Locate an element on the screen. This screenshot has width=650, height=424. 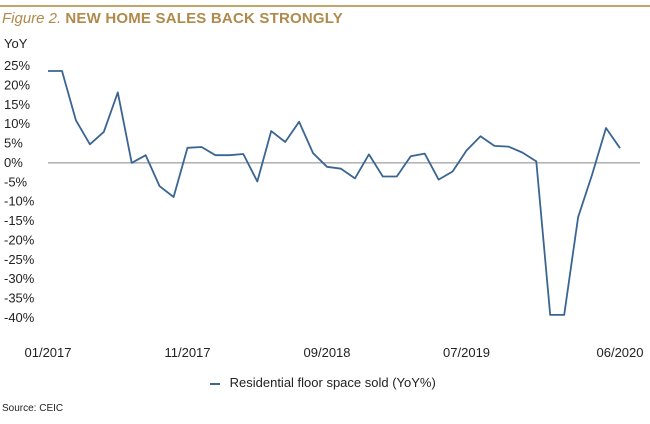
y-tick-label: -20% is located at coordinates (19, 239).